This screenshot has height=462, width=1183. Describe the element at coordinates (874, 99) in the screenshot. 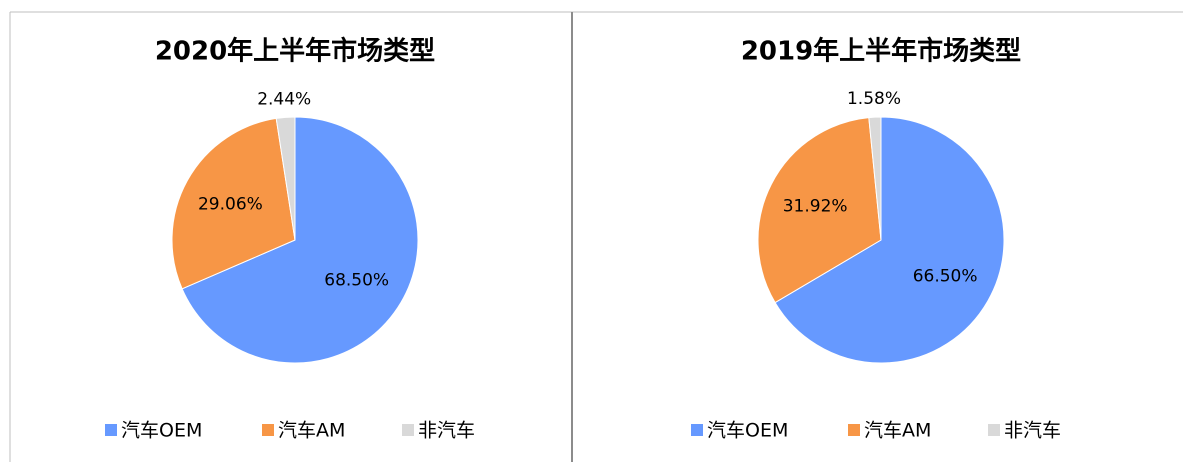

I see `data-label: 1.58%` at that location.